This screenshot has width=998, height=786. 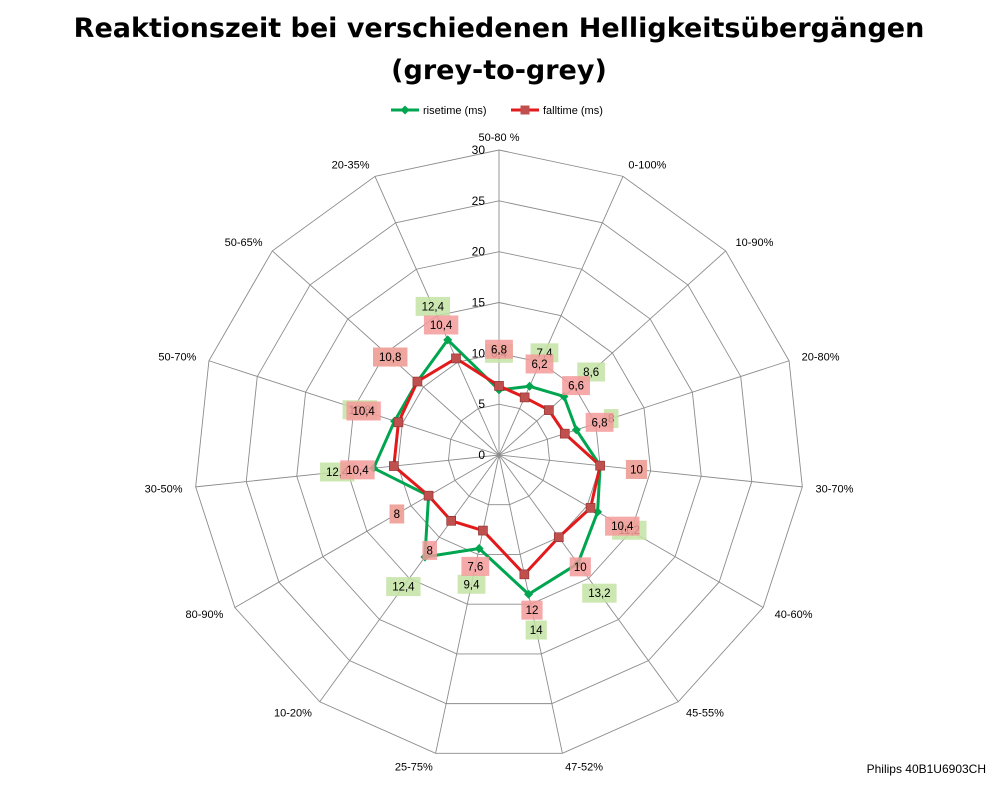 What do you see at coordinates (481, 455) in the screenshot?
I see `tick-label: 0` at bounding box center [481, 455].